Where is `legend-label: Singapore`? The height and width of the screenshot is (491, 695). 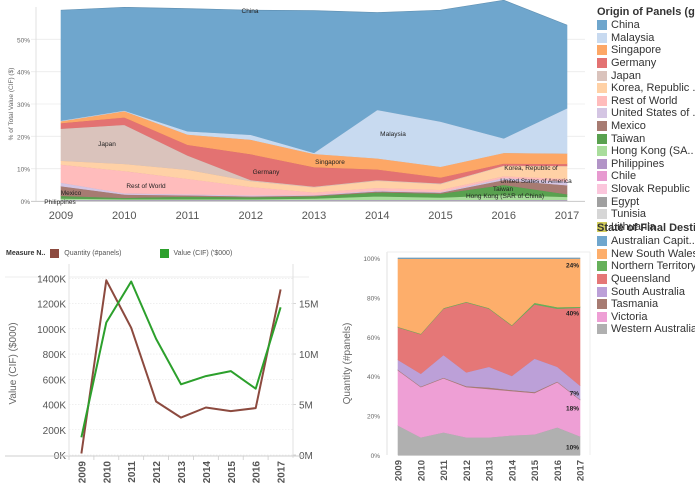 legend-label: Singapore is located at coordinates (636, 50).